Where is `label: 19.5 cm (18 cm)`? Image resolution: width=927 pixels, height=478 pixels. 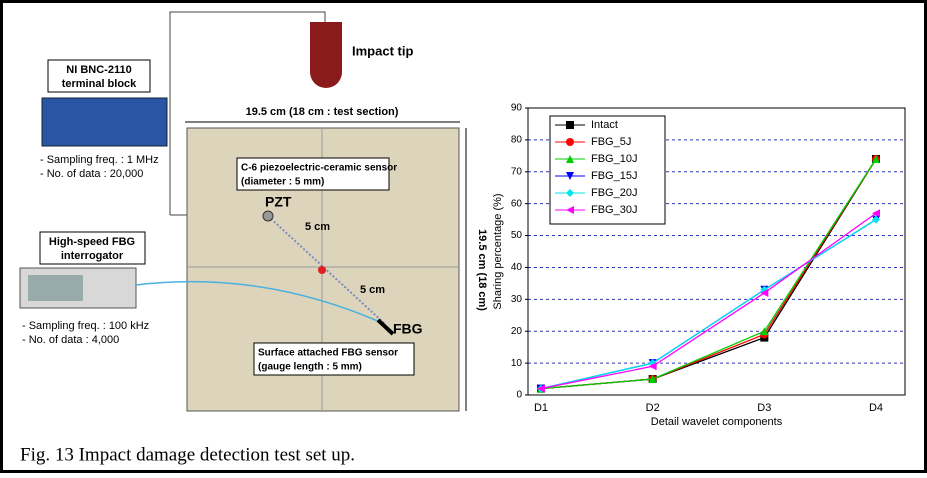 label: 19.5 cm (18 cm) is located at coordinates (482, 270).